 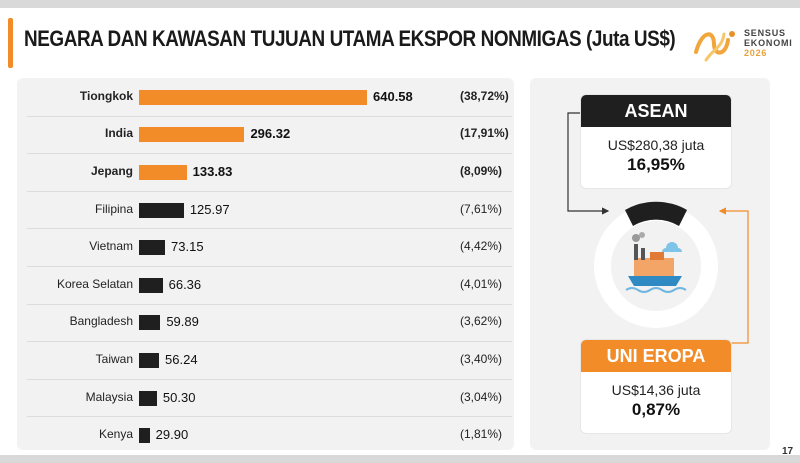 I want to click on asean-share: 16,95%, so click(x=656, y=164).